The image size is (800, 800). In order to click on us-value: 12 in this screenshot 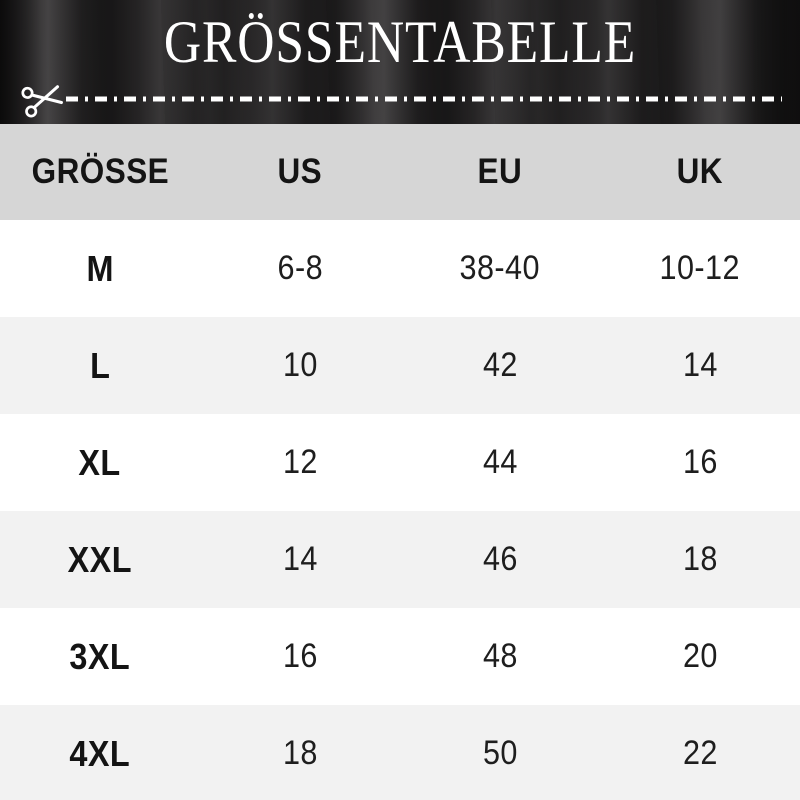, I will do `click(300, 462)`.